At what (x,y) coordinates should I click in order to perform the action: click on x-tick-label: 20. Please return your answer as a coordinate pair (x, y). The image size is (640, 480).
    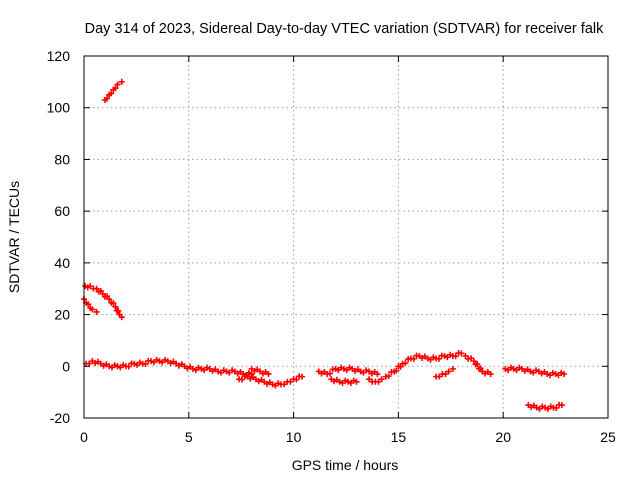
    Looking at the image, I should click on (503, 437).